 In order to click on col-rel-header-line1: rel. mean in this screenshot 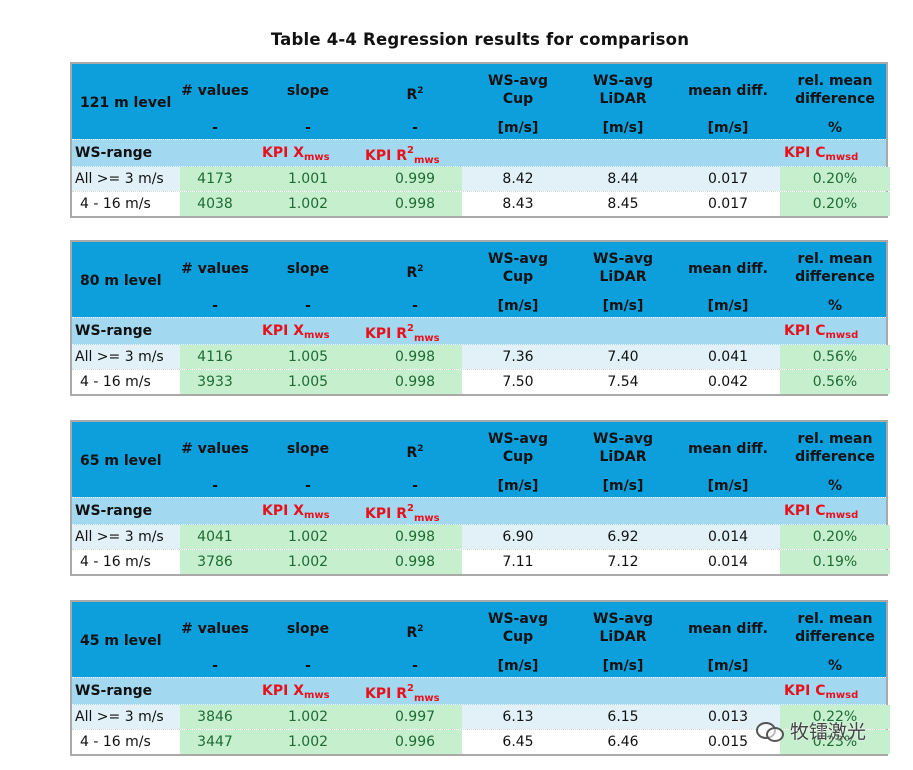, I will do `click(835, 439)`.